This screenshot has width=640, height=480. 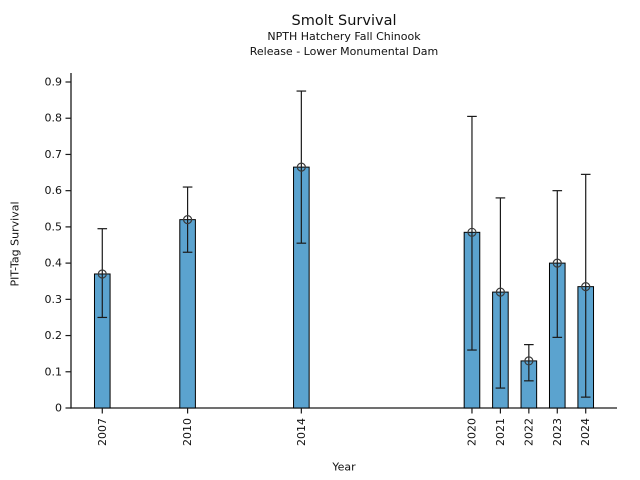 What do you see at coordinates (557, 263) in the screenshot?
I see `marker-circle-2023` at bounding box center [557, 263].